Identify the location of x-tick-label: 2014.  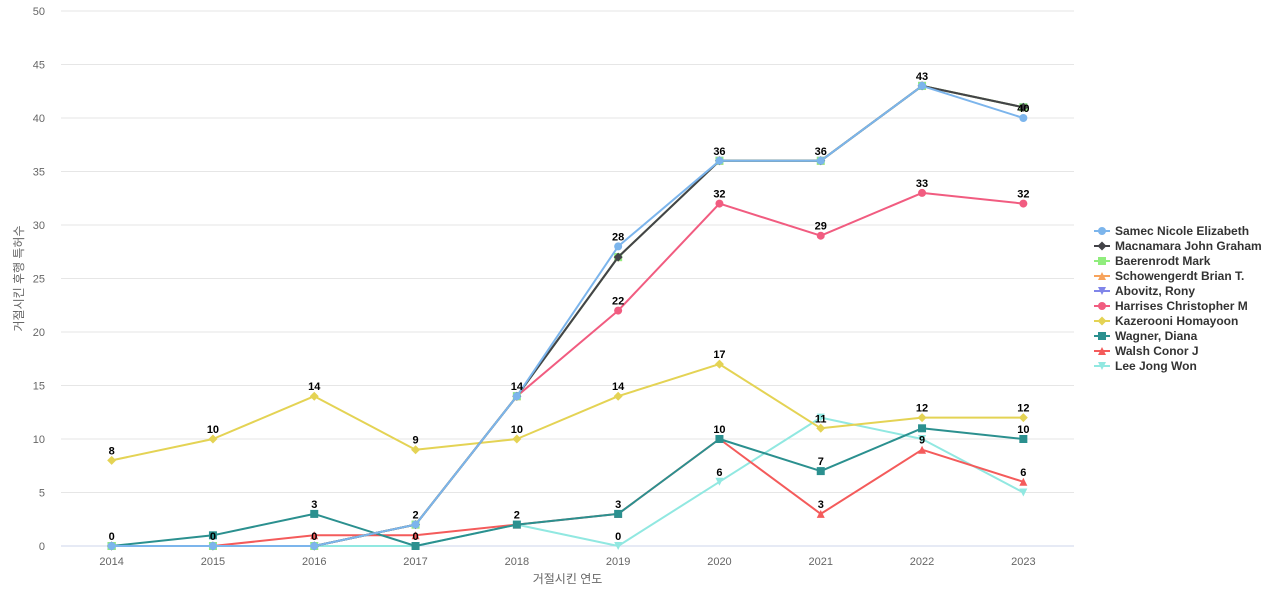
(111, 562).